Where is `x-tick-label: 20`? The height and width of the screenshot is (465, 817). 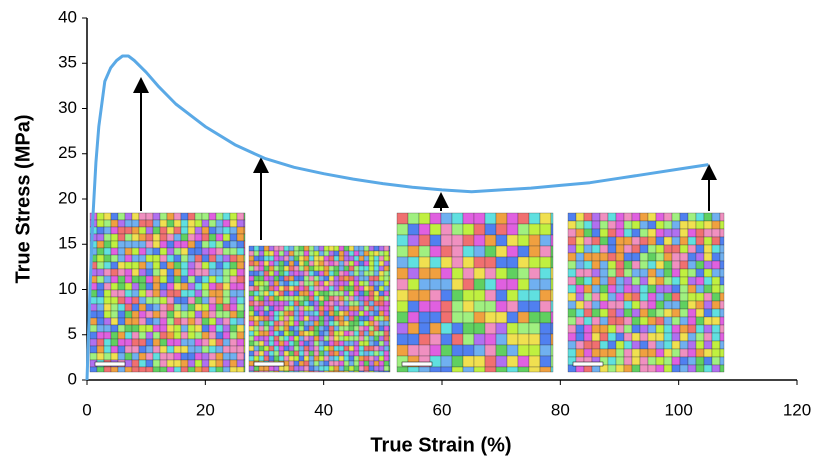 x-tick-label: 20 is located at coordinates (205, 409).